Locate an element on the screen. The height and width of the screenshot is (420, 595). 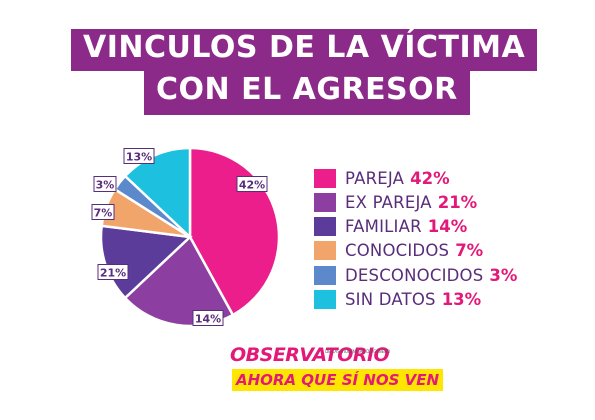
title-line-1: VINCULOS DE LA VÍCTIMA is located at coordinates (304, 50).